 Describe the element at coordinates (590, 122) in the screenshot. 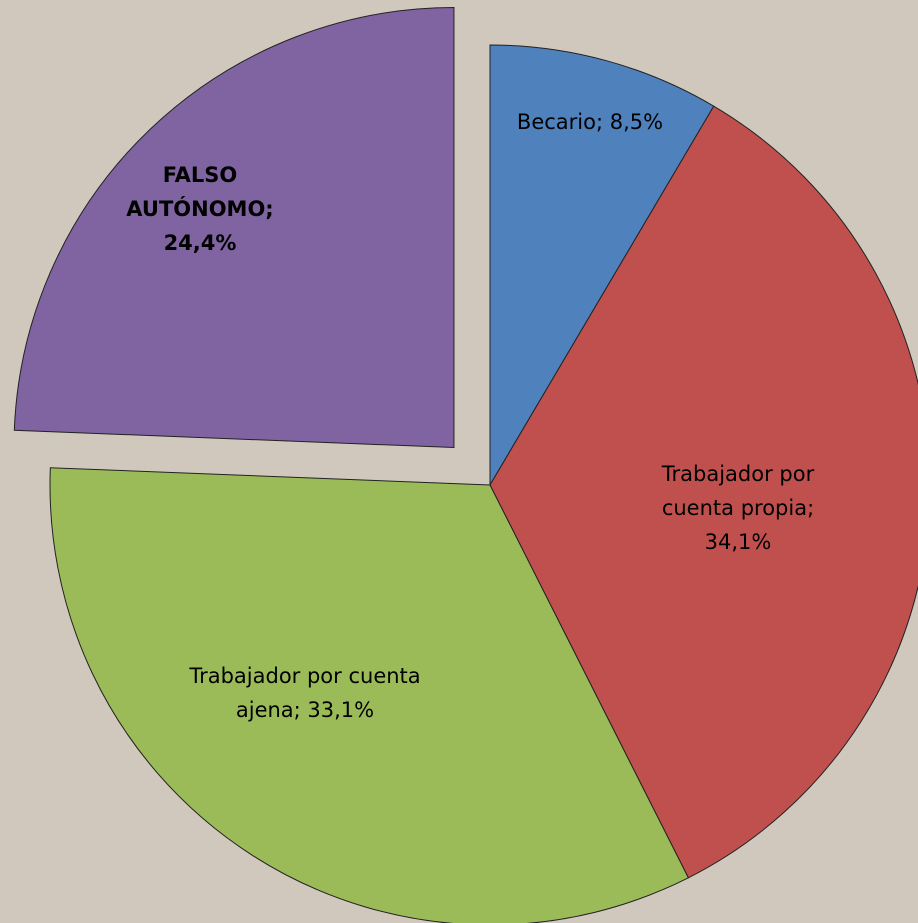

I see `data-label: Becario; 8,5%` at that location.